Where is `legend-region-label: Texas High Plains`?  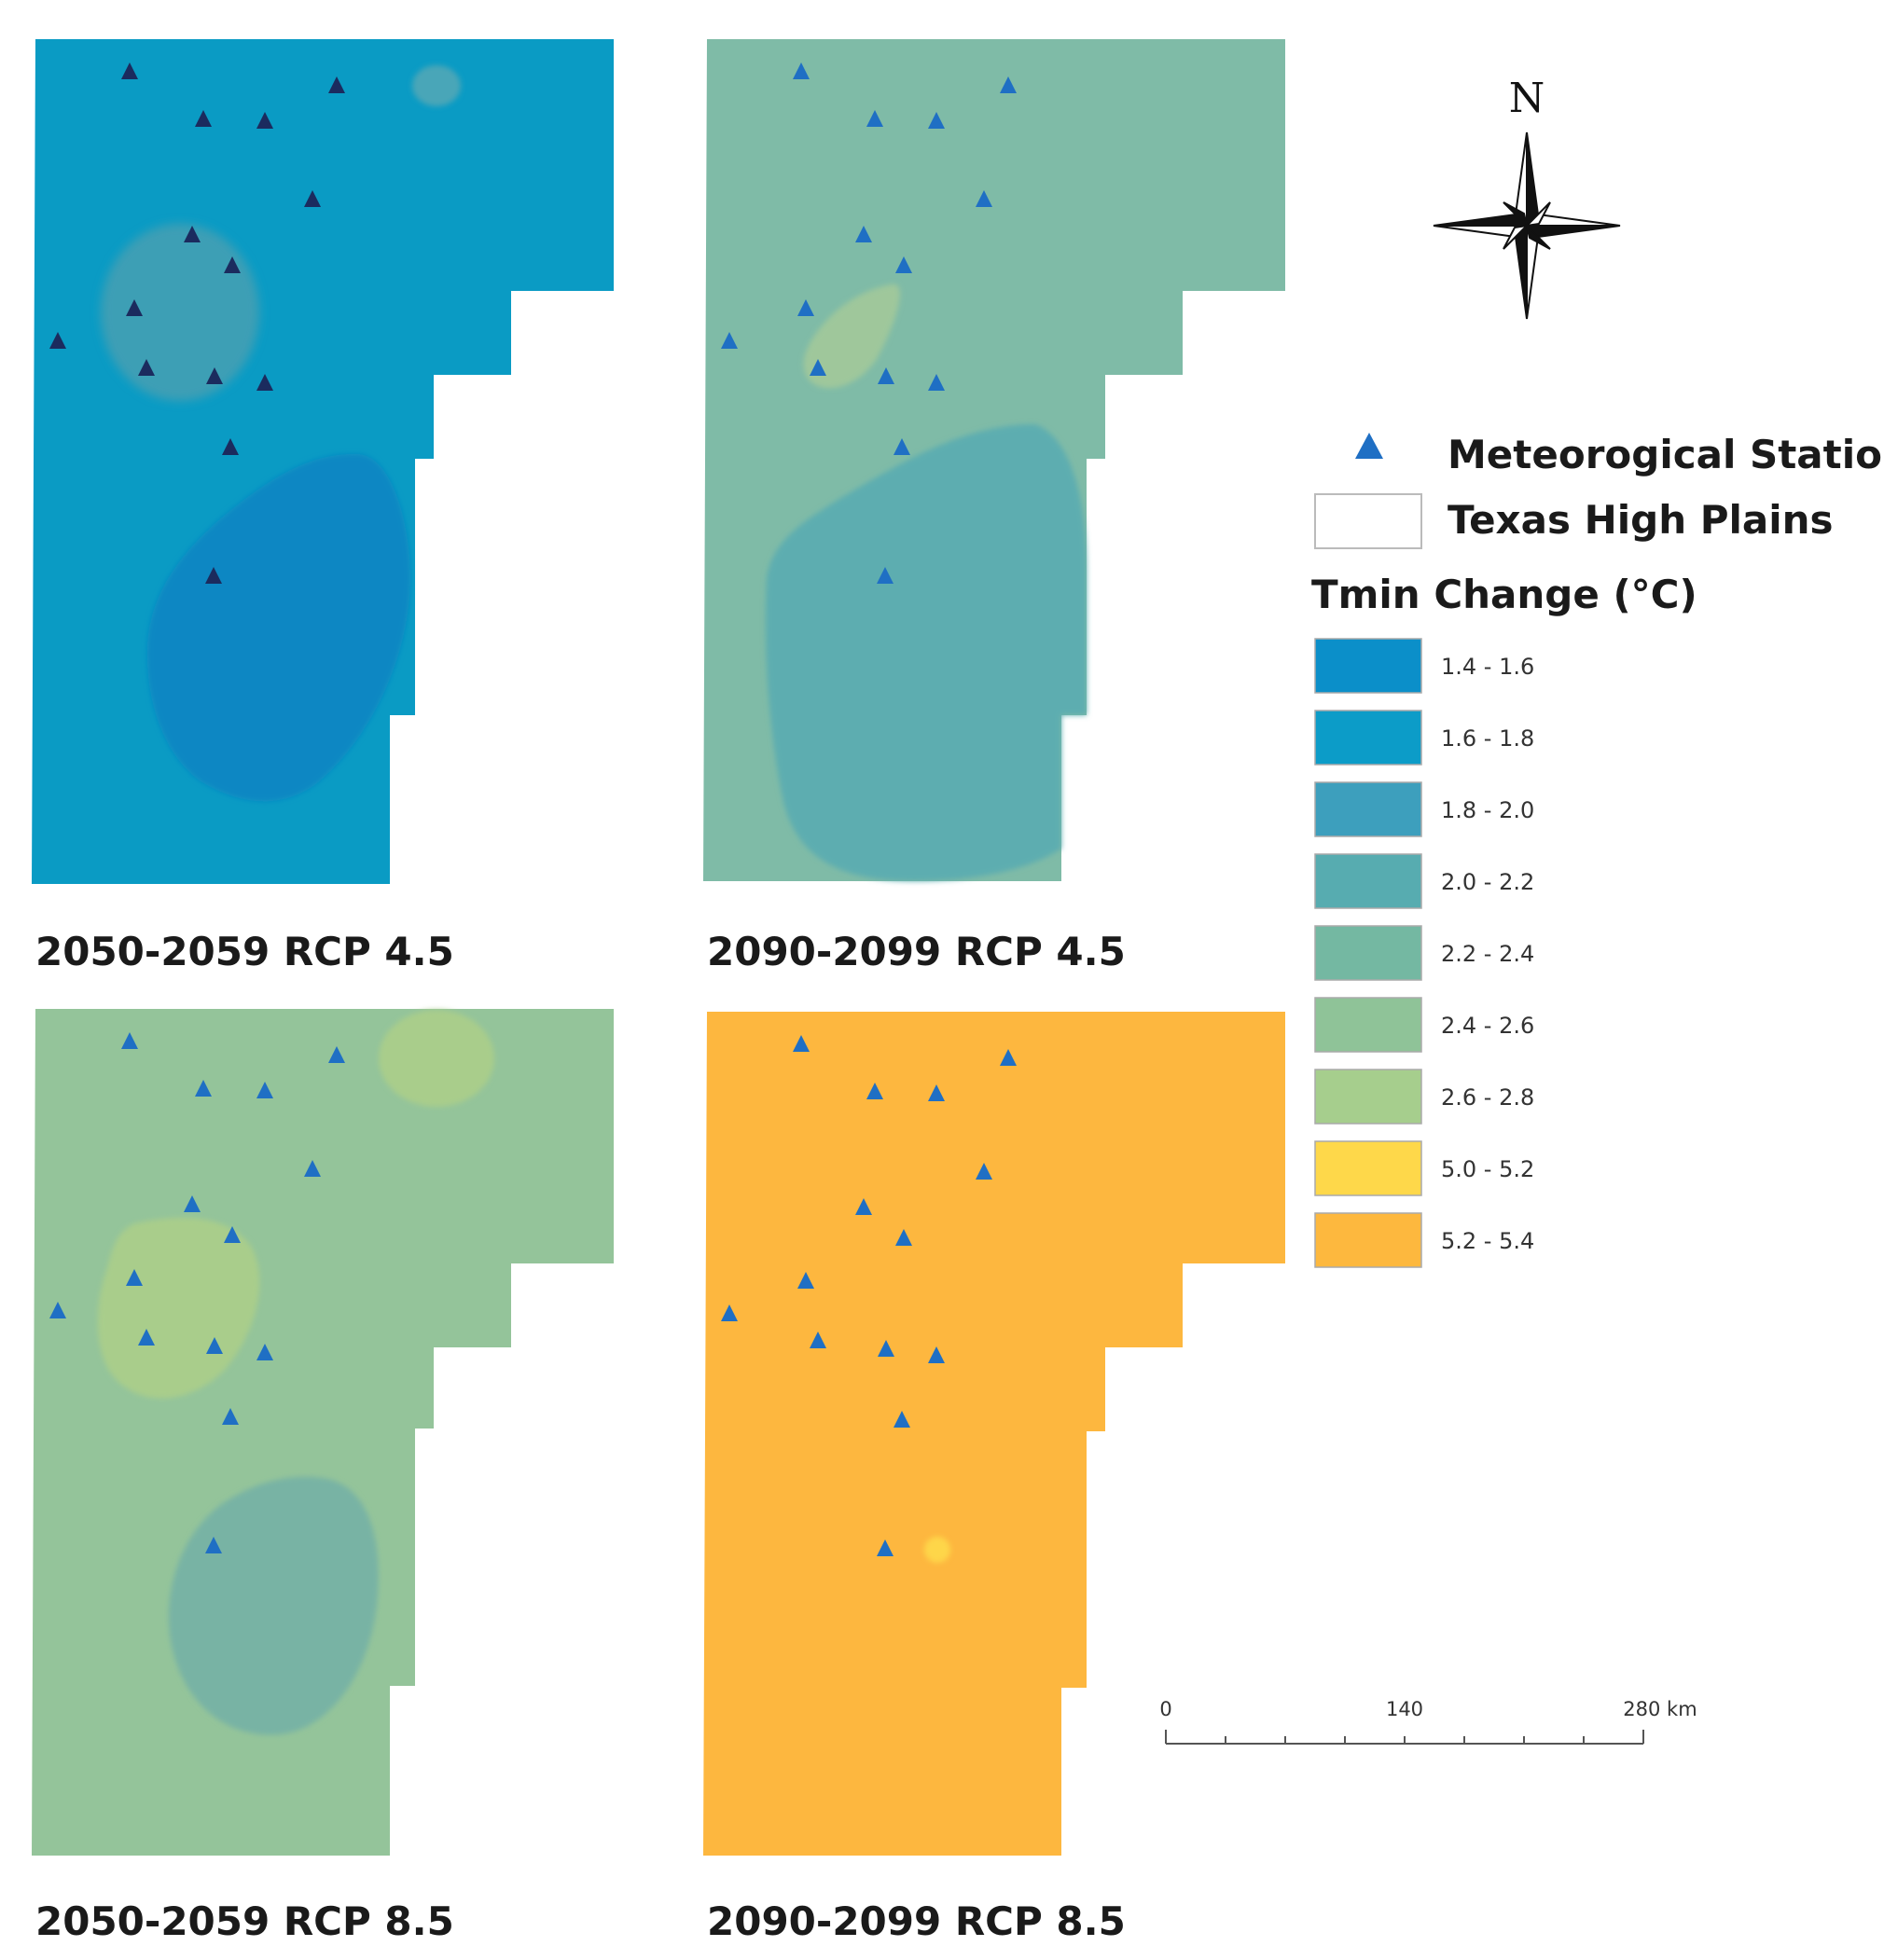 legend-region-label: Texas High Plains is located at coordinates (1641, 520).